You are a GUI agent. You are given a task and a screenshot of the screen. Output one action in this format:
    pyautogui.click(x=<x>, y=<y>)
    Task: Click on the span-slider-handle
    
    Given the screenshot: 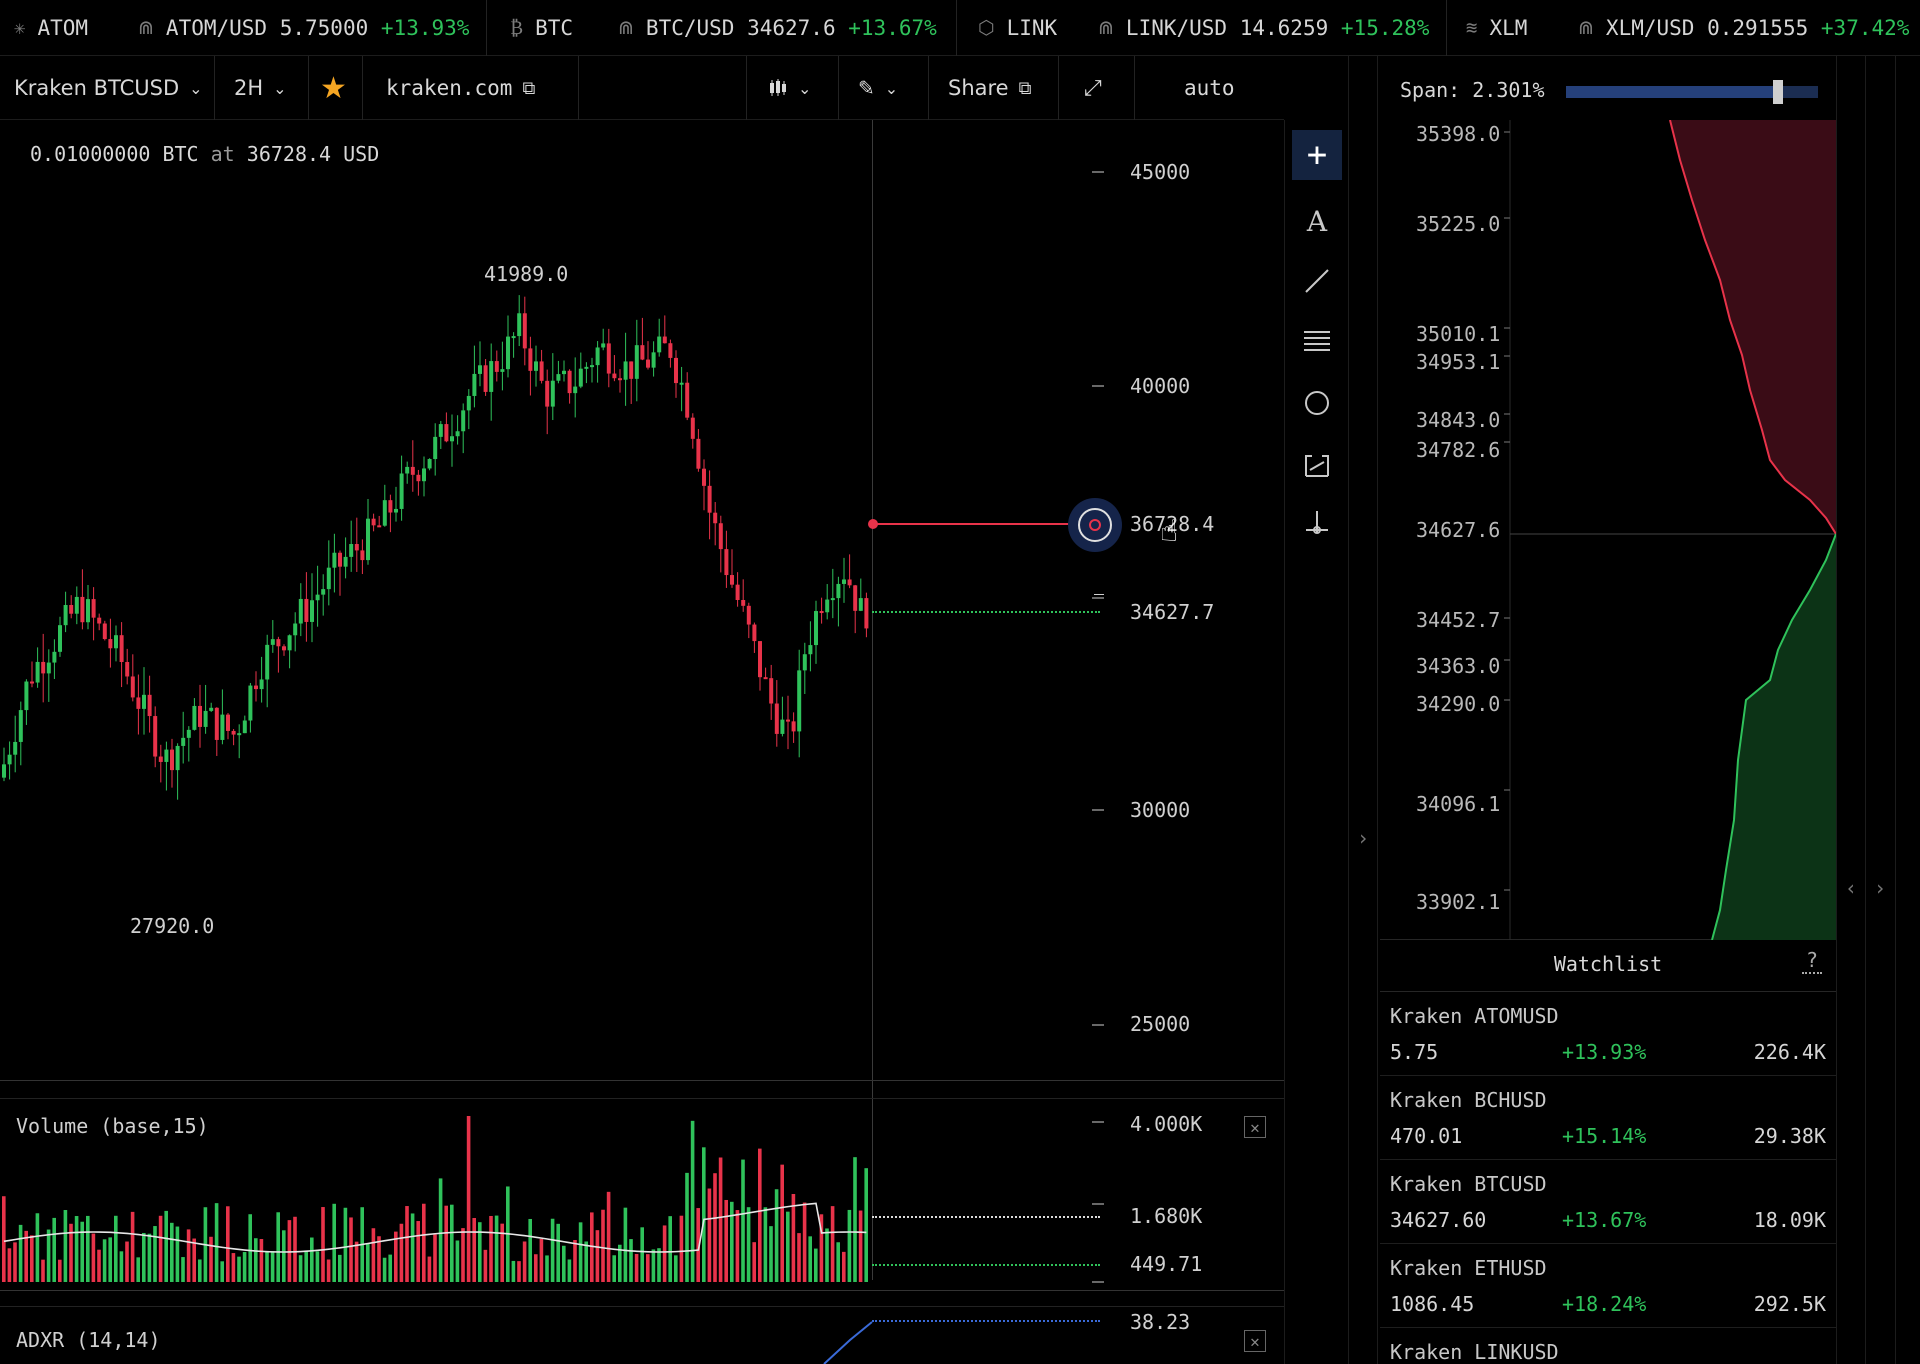 What is the action you would take?
    pyautogui.click(x=1777, y=92)
    